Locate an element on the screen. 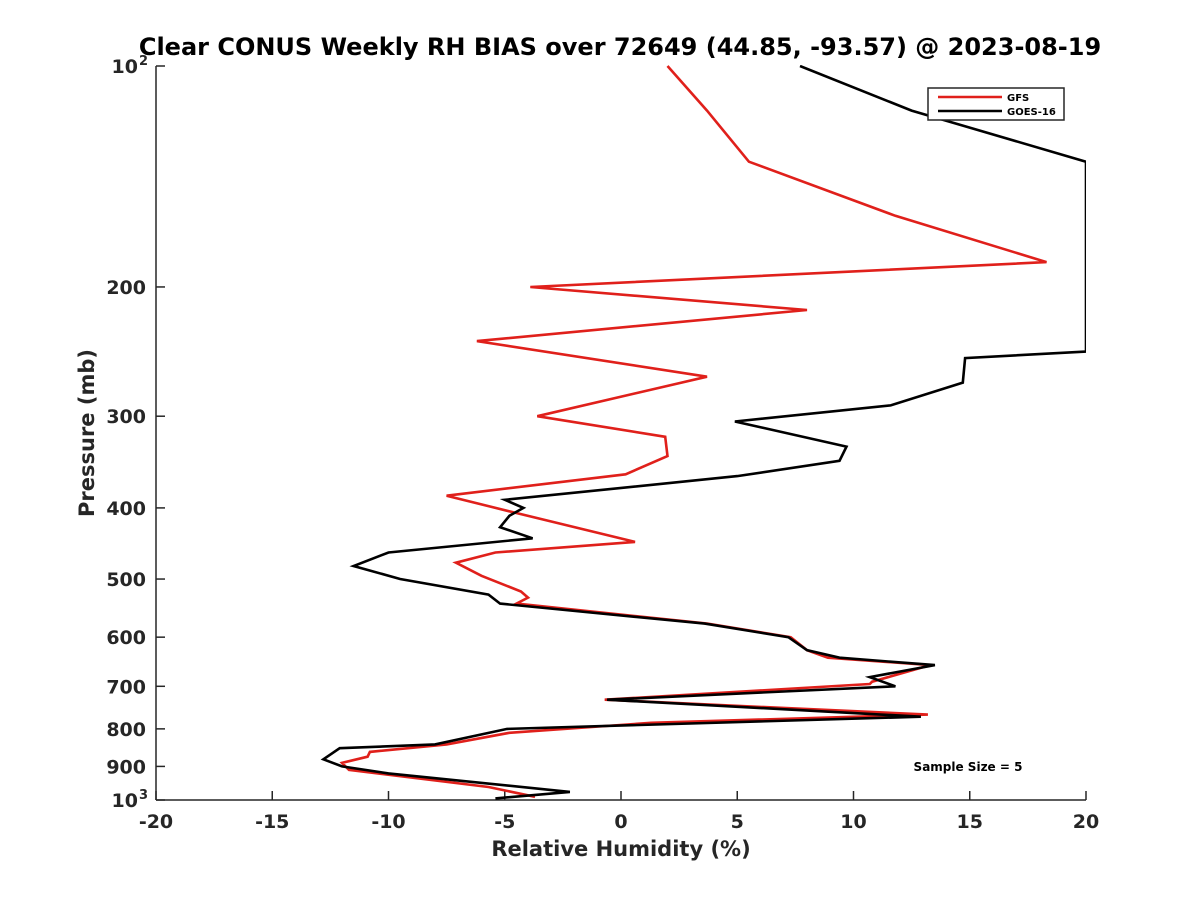 This screenshot has width=1200, height=900. y-tick-label: 500 is located at coordinates (126, 580).